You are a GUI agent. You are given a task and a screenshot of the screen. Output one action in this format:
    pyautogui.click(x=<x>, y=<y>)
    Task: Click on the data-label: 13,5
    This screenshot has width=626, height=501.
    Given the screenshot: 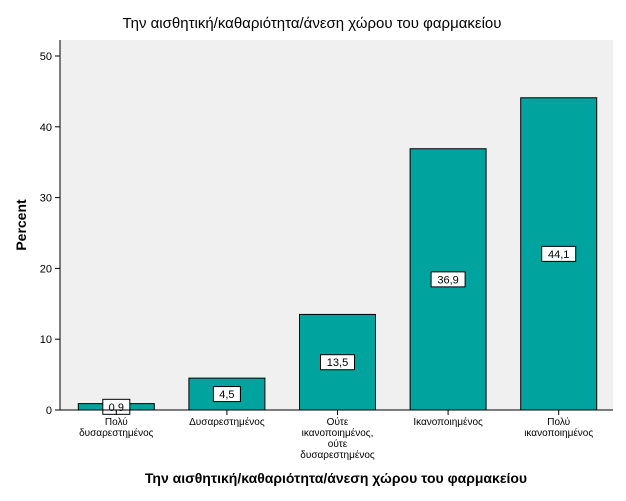 What is the action you would take?
    pyautogui.click(x=337, y=363)
    